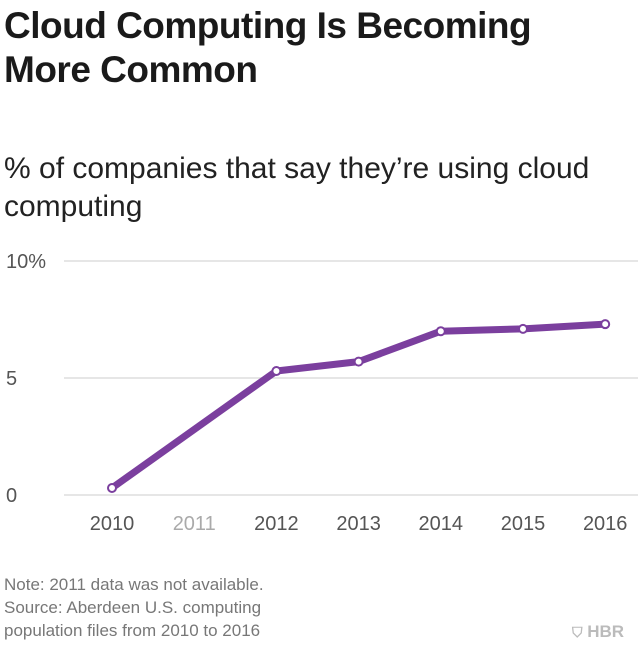  Describe the element at coordinates (523, 524) in the screenshot. I see `x-tick-label: 2015` at that location.